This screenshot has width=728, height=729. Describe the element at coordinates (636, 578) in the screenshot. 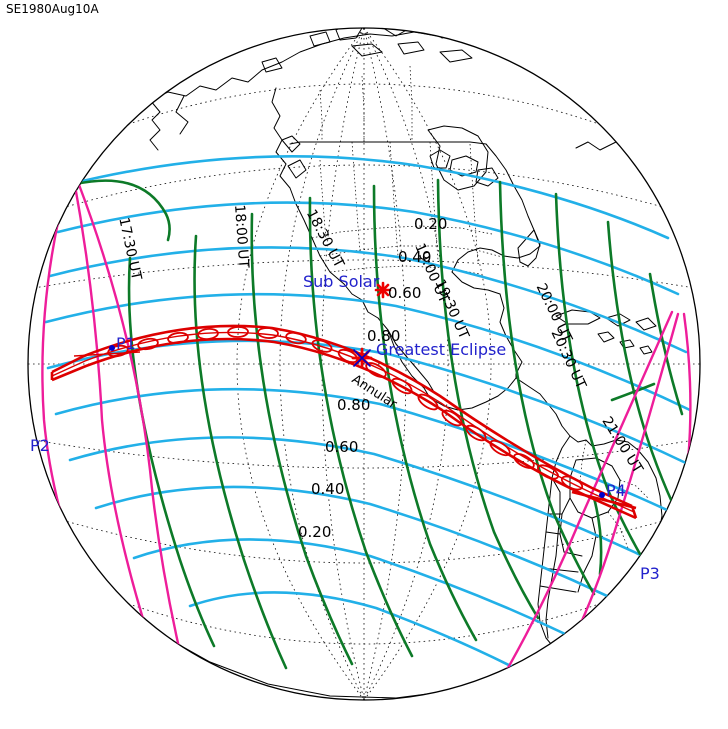

I see `contact-dot-p3` at that location.